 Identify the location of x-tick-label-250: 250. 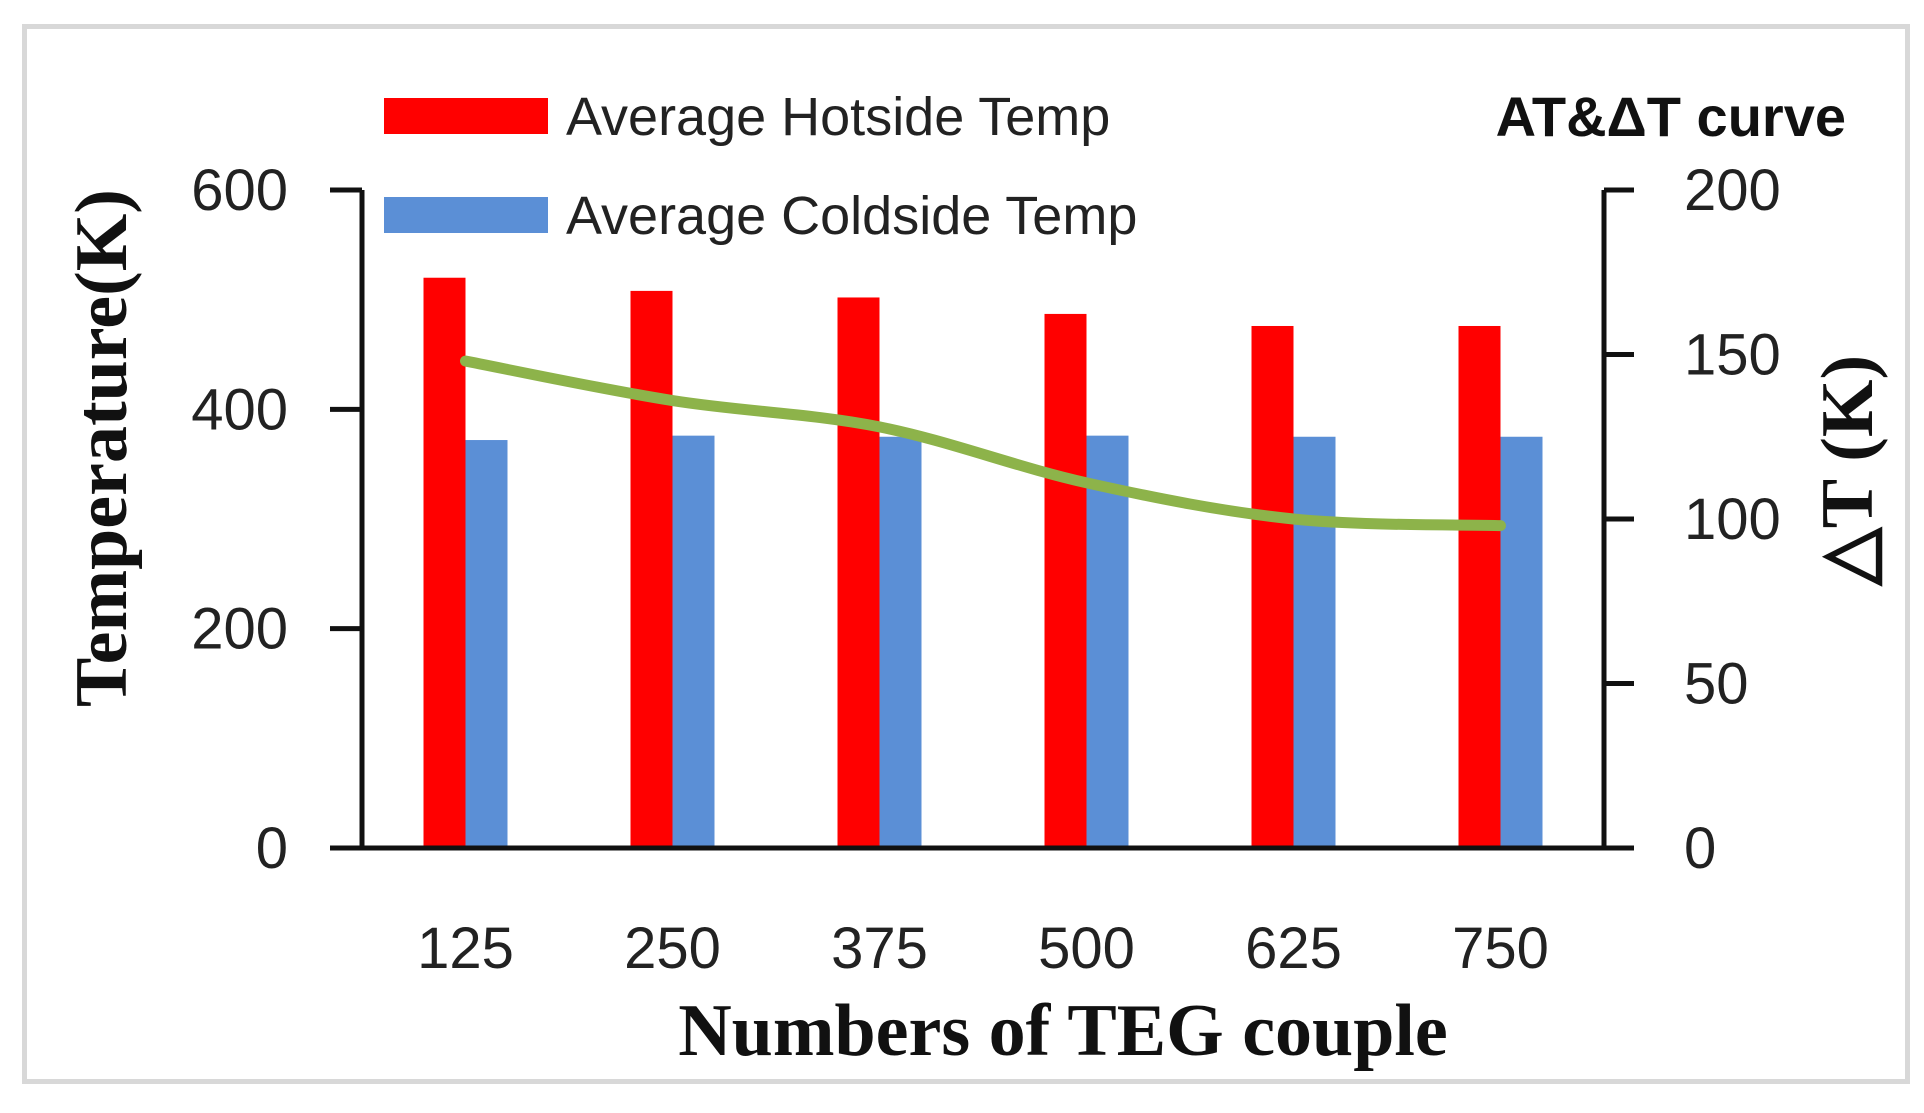
(672, 948).